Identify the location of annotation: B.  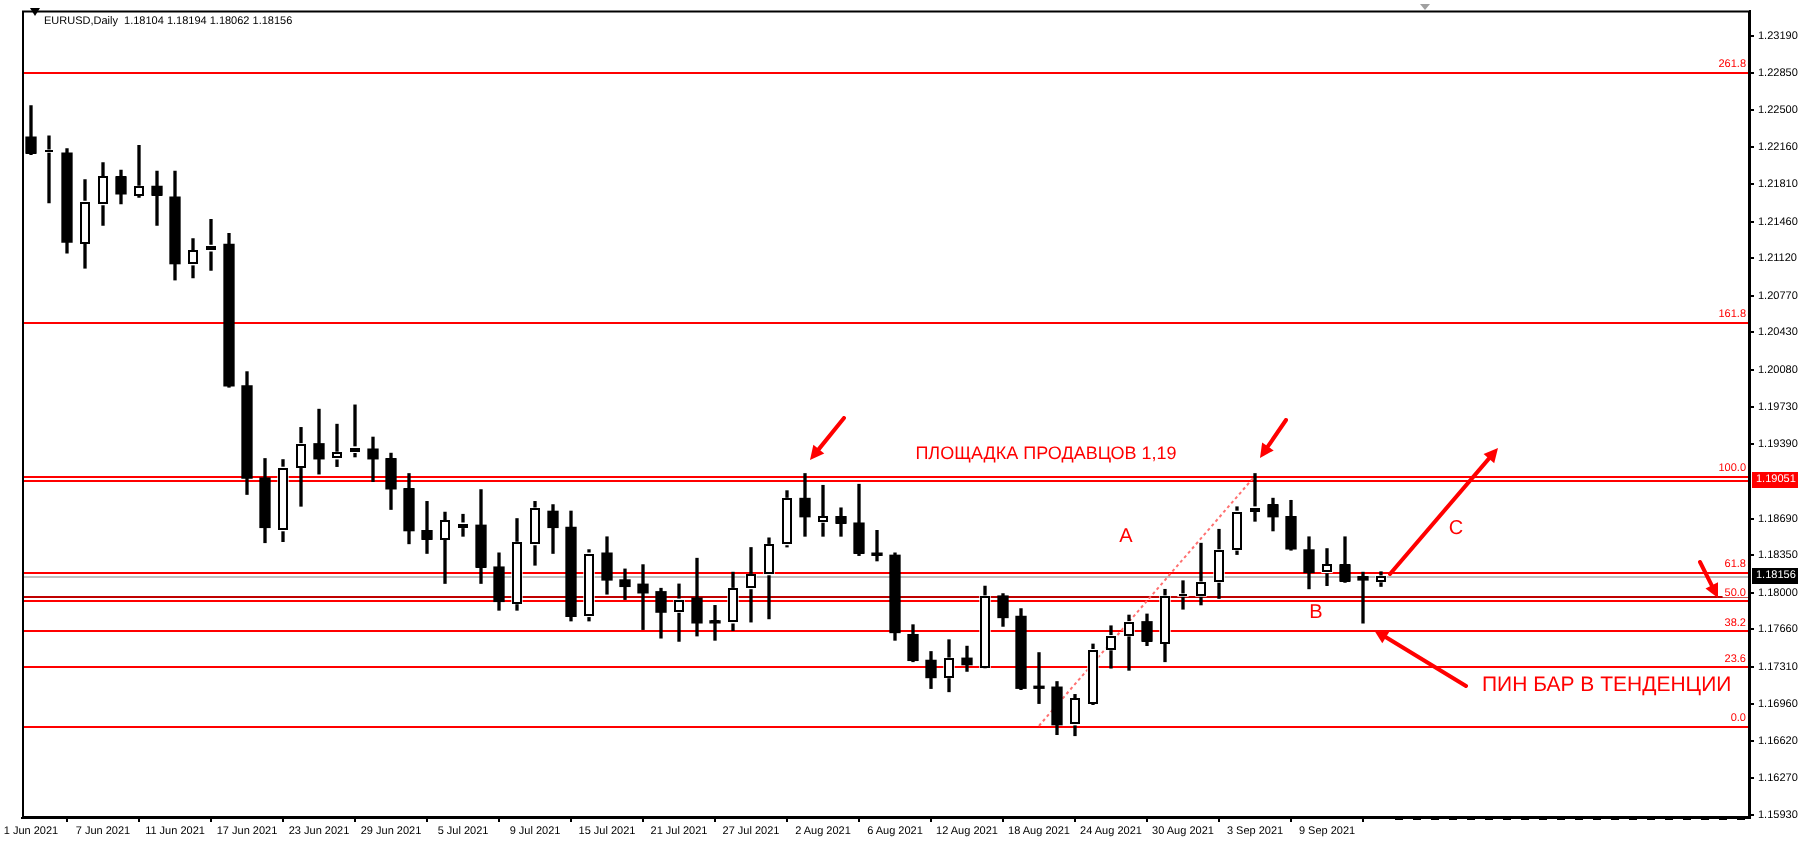
(1316, 612).